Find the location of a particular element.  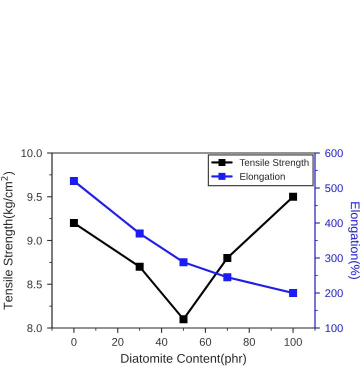

y2-tick-label: 400 is located at coordinates (333, 223).